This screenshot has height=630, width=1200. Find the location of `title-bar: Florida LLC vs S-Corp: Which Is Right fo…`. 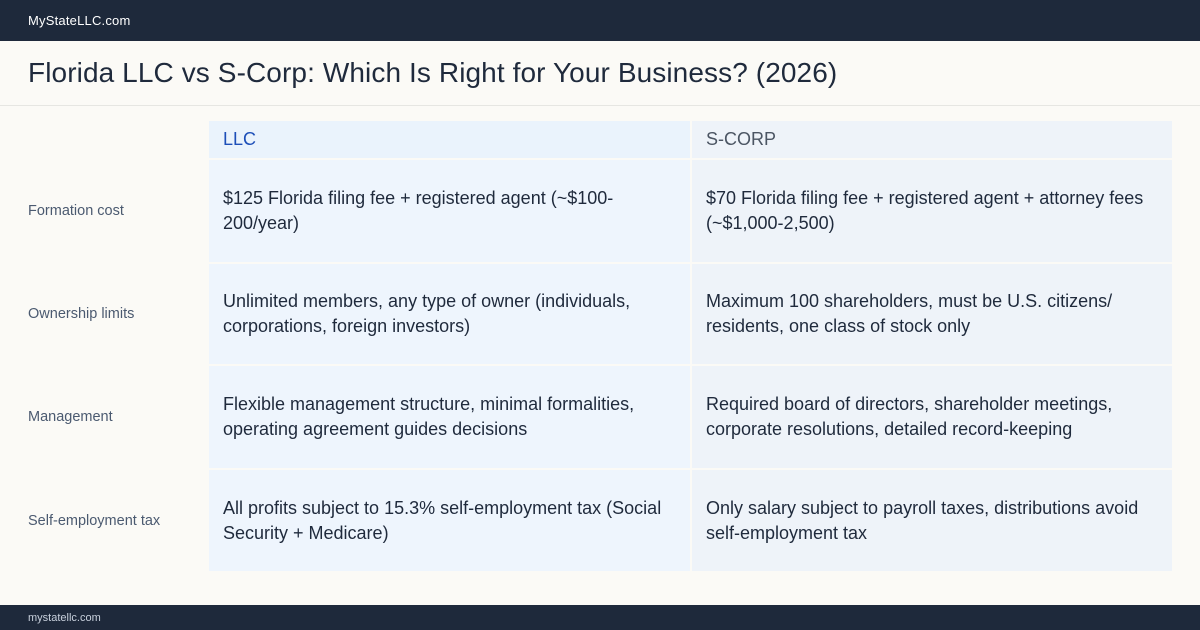

title-bar: Florida LLC vs S-Corp: Which Is Right fo… is located at coordinates (600, 73).